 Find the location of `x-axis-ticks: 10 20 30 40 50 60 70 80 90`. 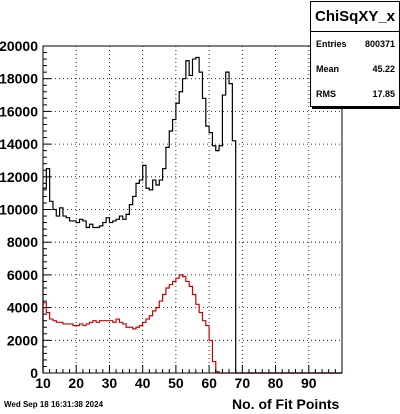

x-axis-ticks: 10 20 30 40 50 60 70 80 90 is located at coordinates (185, 378).